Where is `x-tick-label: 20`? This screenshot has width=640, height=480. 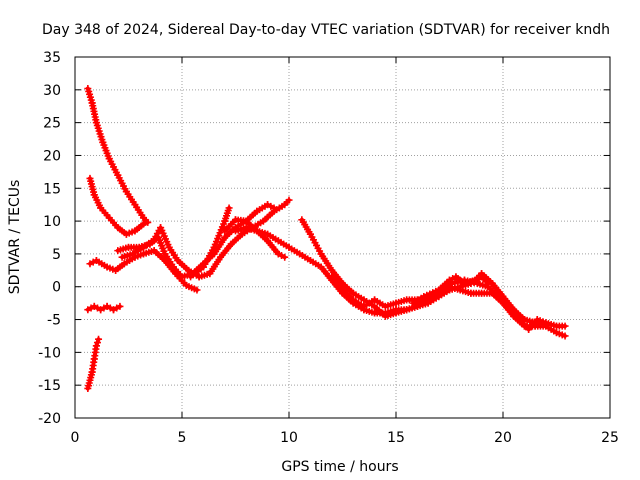
x-tick-label: 20 is located at coordinates (503, 438).